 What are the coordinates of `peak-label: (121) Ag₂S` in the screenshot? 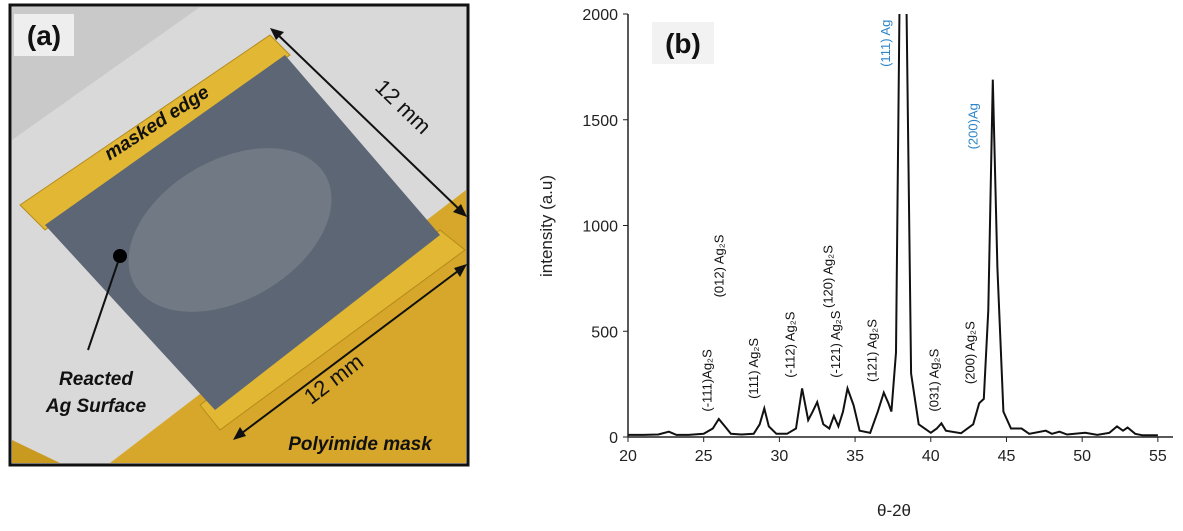 It's located at (871, 350).